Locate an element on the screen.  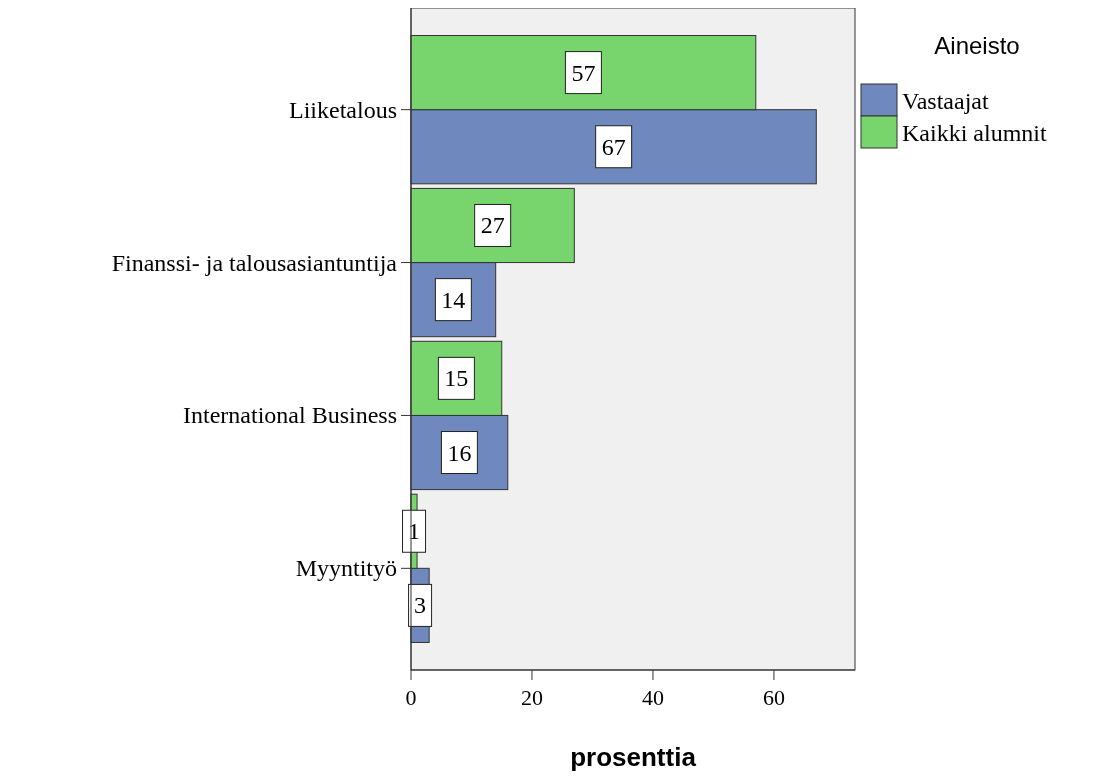
data-label: 3 is located at coordinates (420, 605).